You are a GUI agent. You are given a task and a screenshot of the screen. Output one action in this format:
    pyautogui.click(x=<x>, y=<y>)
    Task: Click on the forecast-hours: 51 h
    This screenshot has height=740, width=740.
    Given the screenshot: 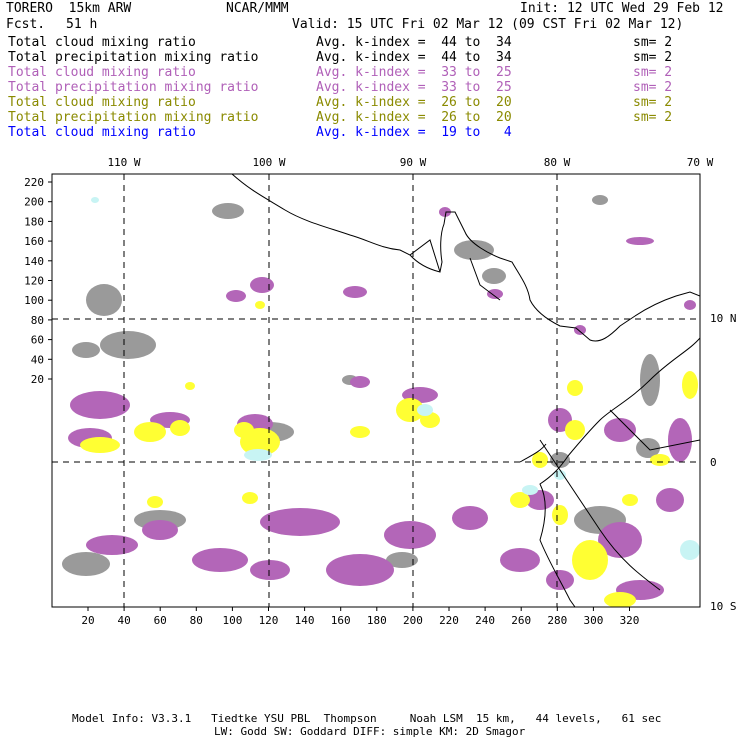 What is the action you would take?
    pyautogui.click(x=82, y=24)
    